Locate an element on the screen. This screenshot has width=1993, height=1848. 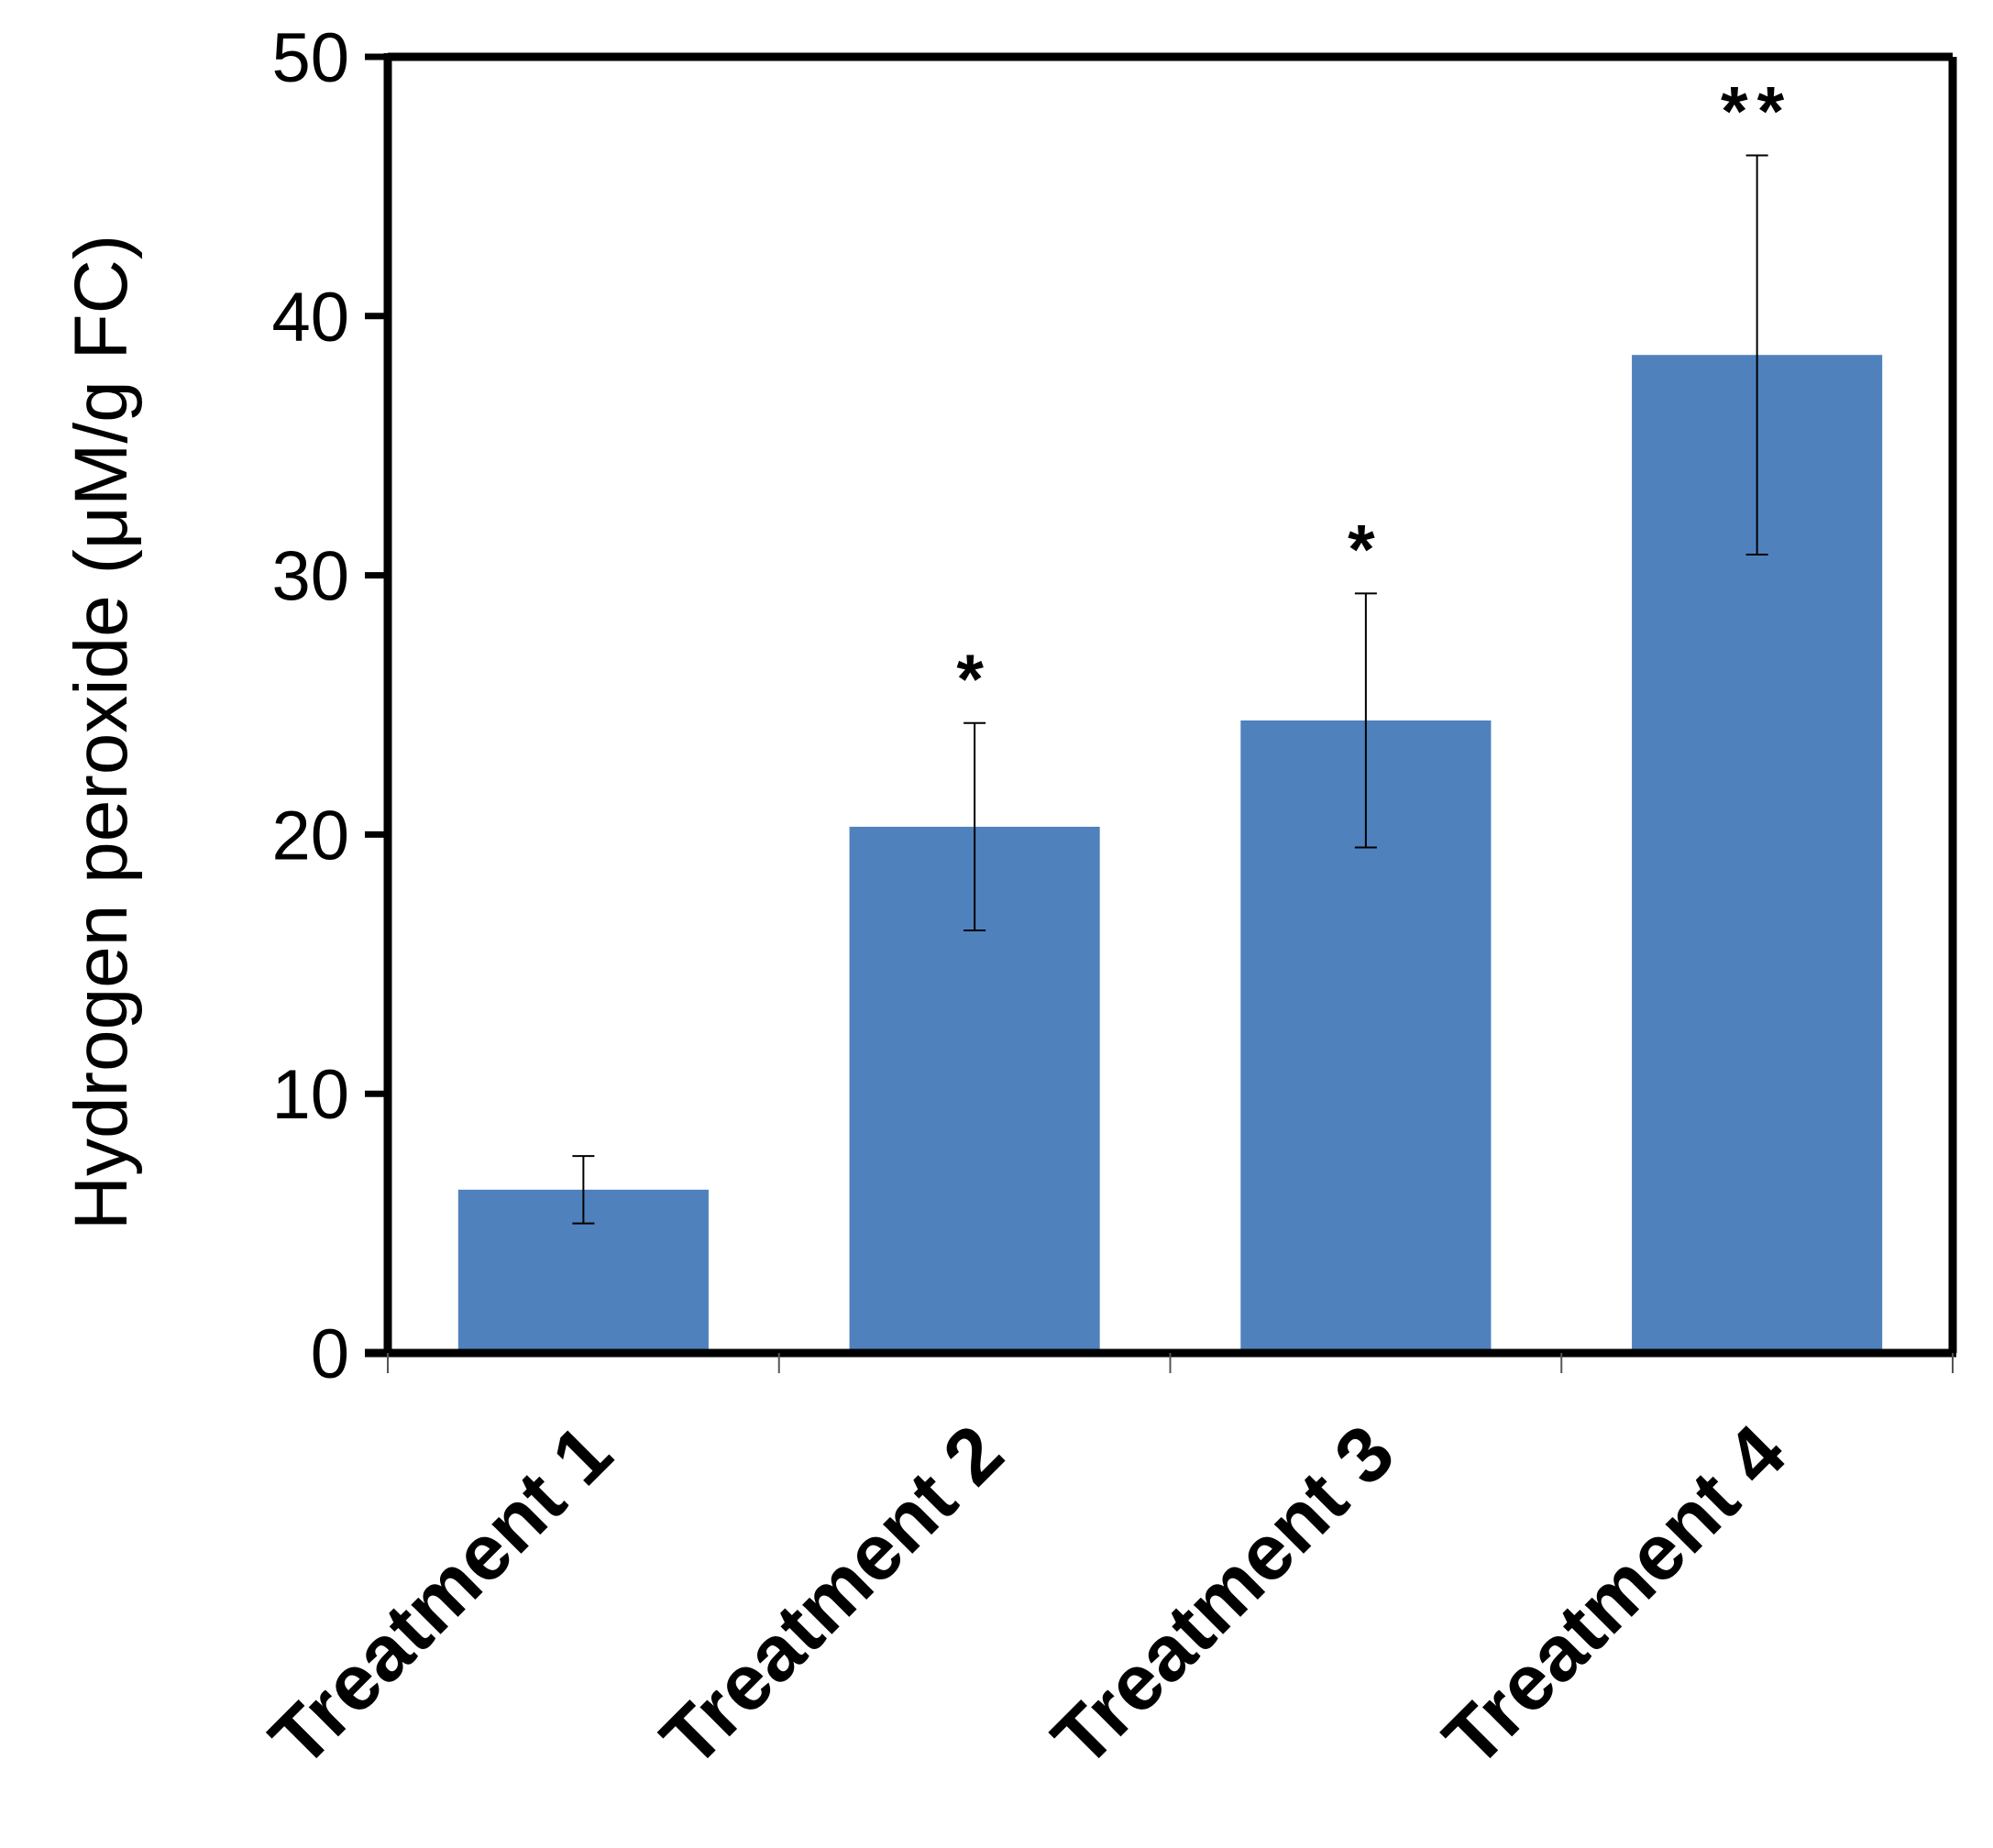
y-axis-ticks: 0 10 20 30 40 50 is located at coordinates (329, 706).